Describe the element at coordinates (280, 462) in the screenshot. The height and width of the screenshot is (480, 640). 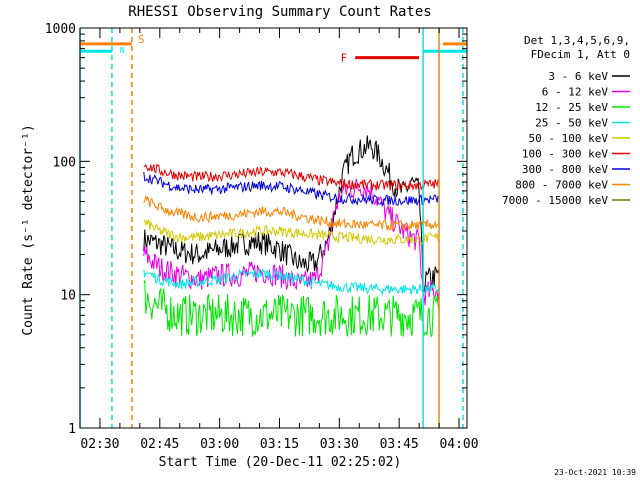
I see `x-axis-label: Start Time (20-Dec-11 02:25:02)` at that location.